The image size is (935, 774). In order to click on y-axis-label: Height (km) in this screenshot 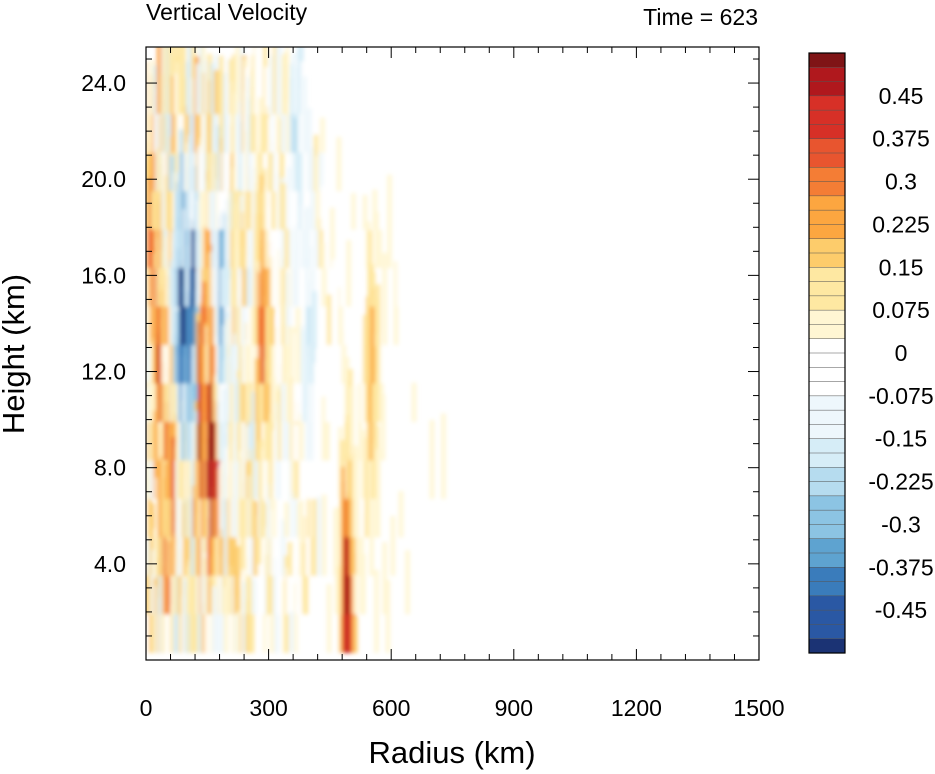, I will do `click(15, 354)`.